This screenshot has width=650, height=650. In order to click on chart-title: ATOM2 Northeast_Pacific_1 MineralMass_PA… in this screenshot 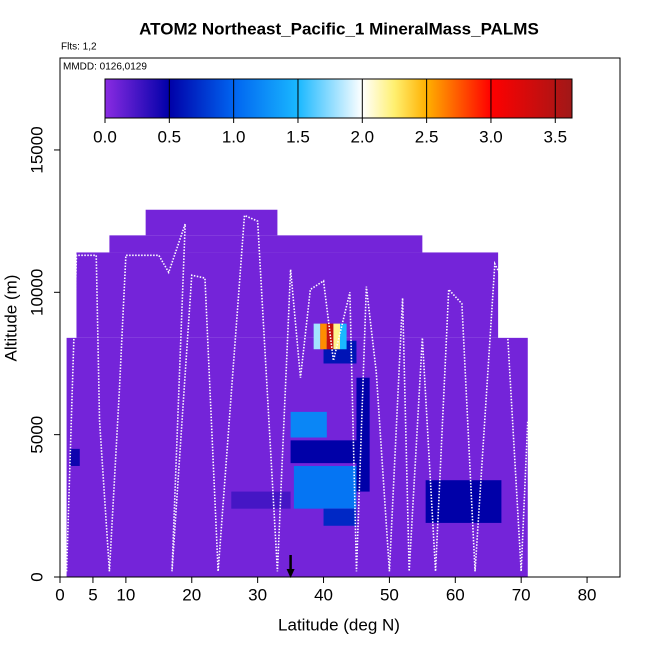, I will do `click(339, 28)`.